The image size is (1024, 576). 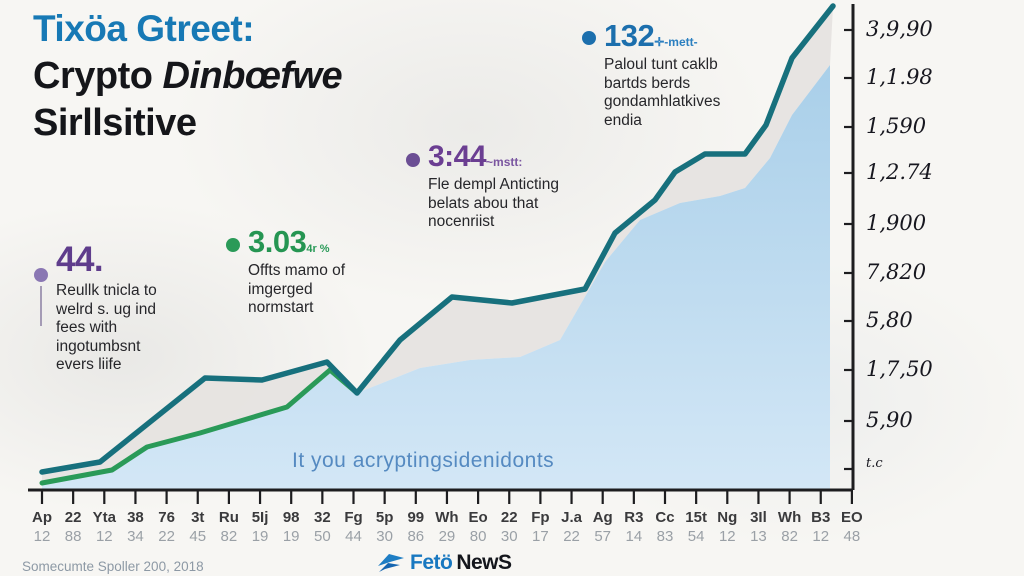 I want to click on x-axis-label-secondary: 45, so click(x=198, y=536).